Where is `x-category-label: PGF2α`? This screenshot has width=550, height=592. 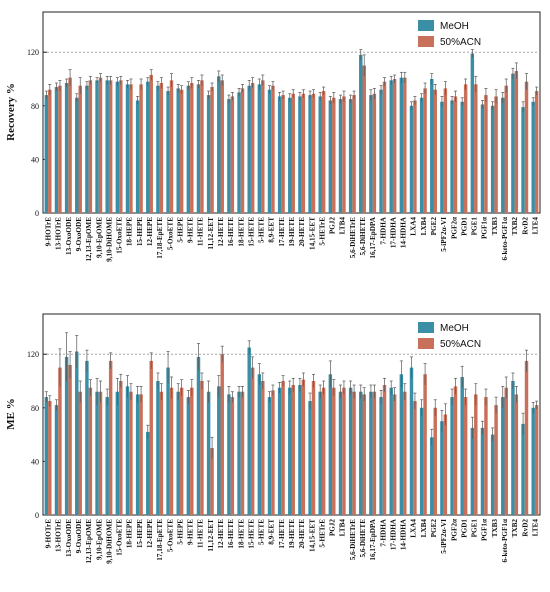 x-category-label: PGF2α is located at coordinates (454, 228).